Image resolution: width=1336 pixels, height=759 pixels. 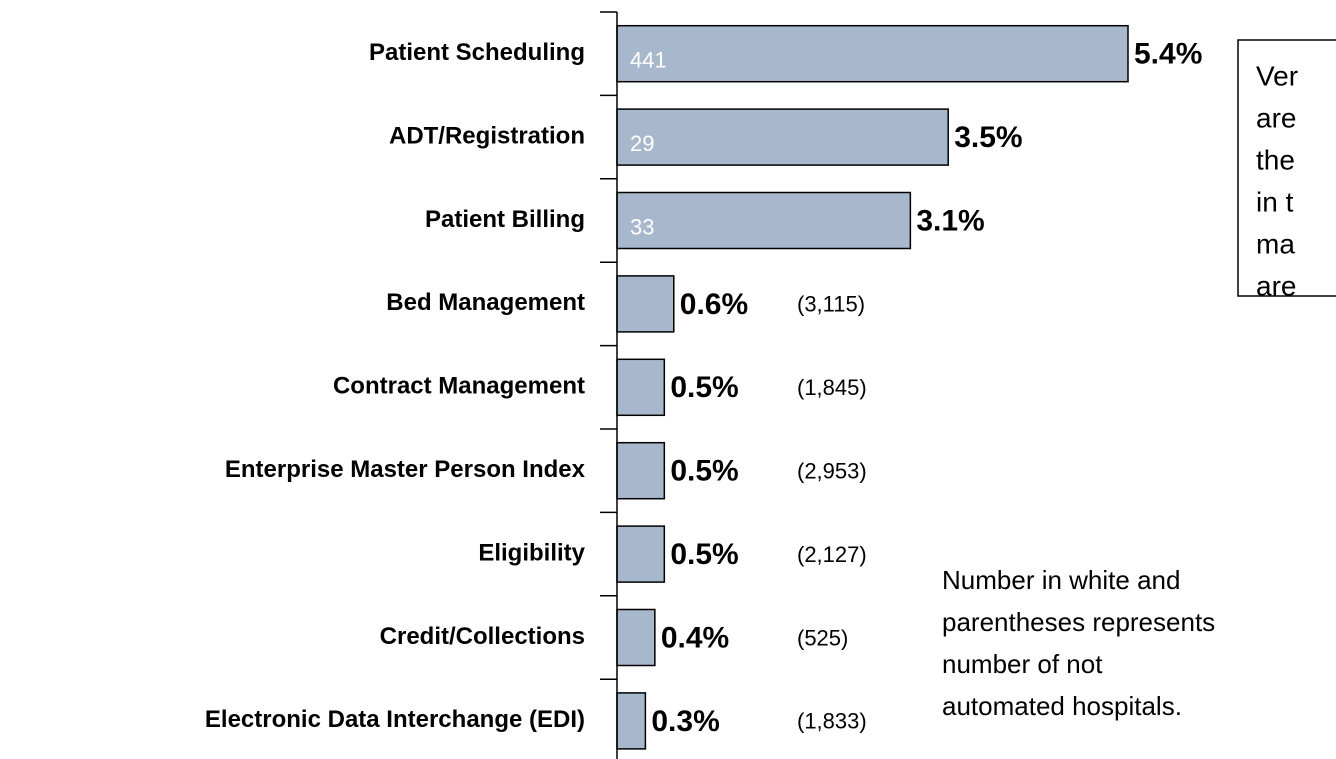 I want to click on category-label: Enterprise Master Person Index, so click(x=405, y=469).